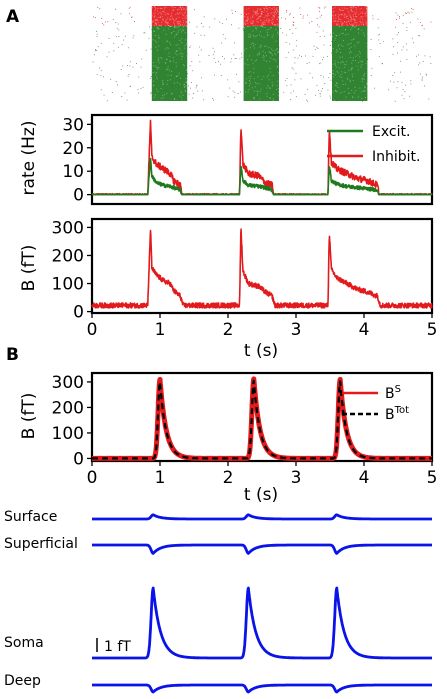  Describe the element at coordinates (262, 54) in the screenshot. I see `raster-plot` at that location.